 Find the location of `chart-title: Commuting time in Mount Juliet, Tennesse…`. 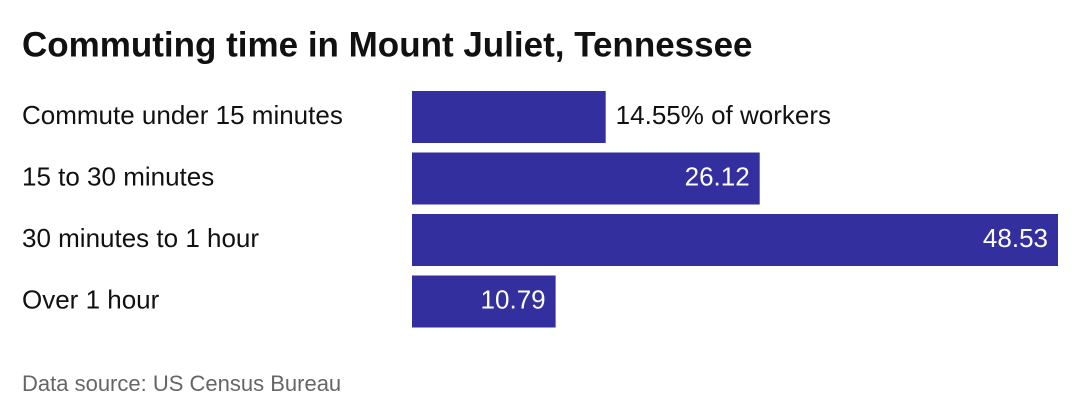

chart-title: Commuting time in Mount Juliet, Tennesse… is located at coordinates (387, 44).